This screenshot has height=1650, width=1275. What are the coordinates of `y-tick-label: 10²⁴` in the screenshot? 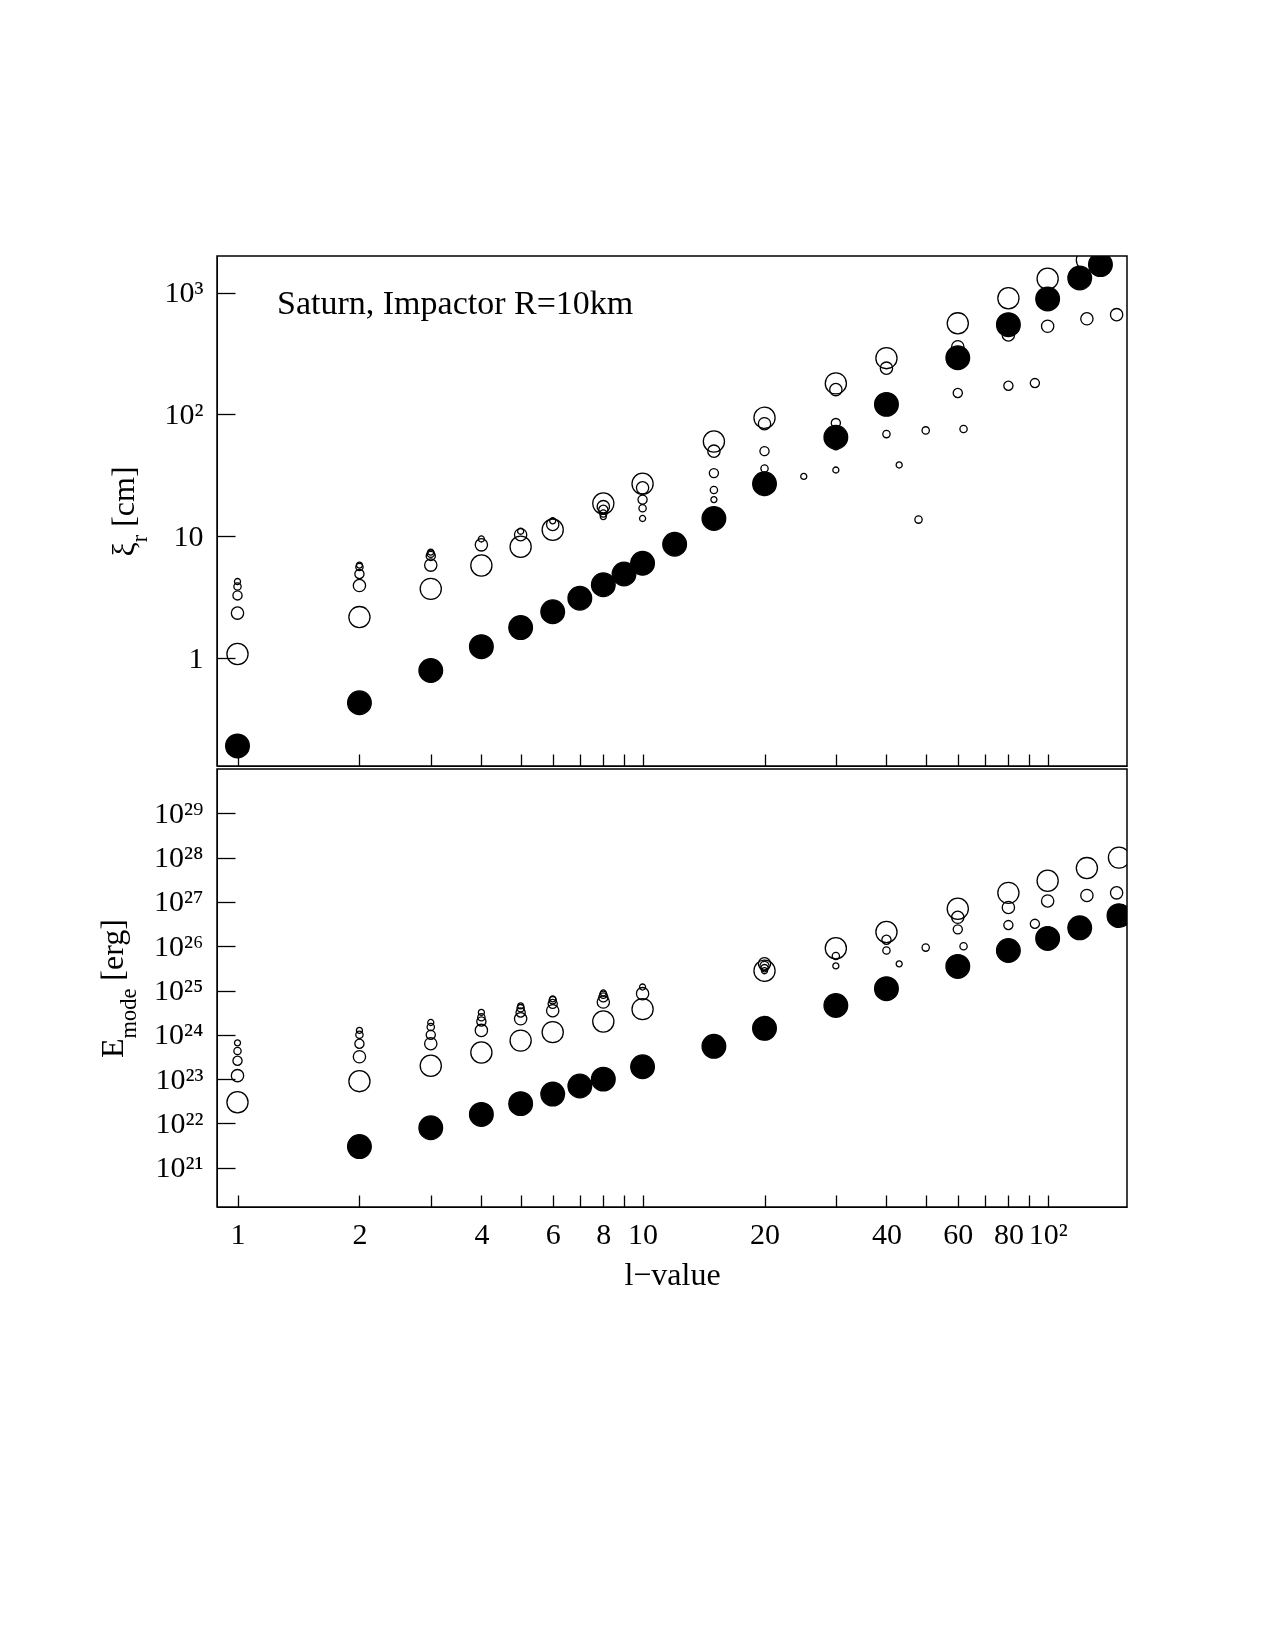 It's located at (179, 1034).